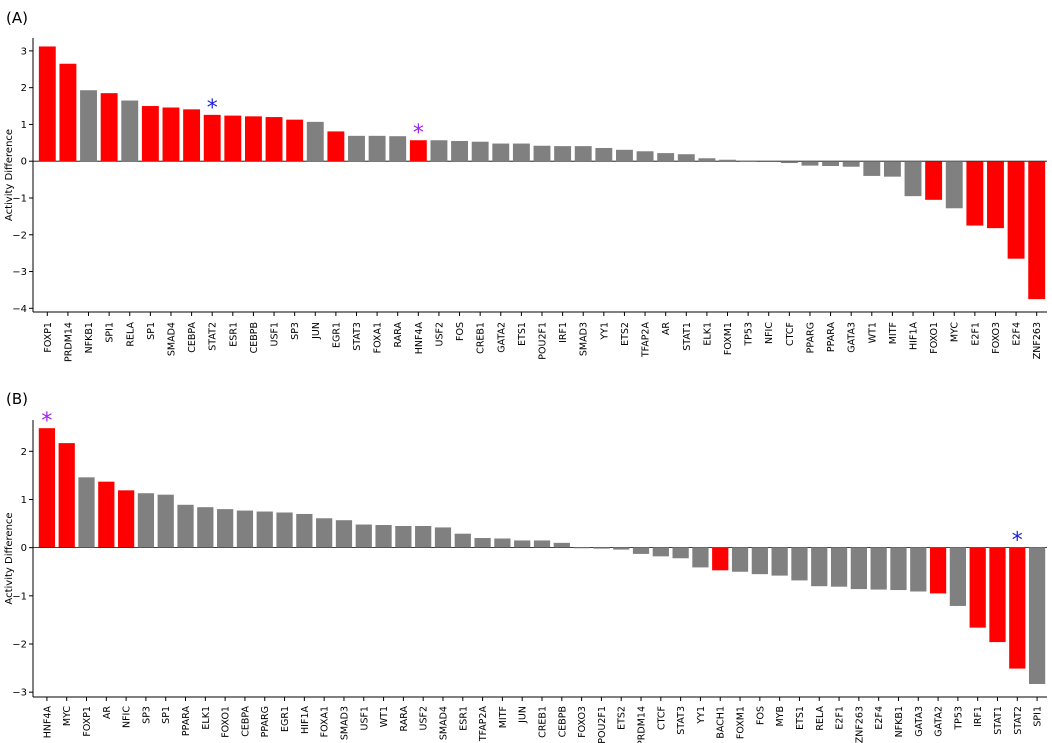 The width and height of the screenshot is (1052, 743). I want to click on x-tick-label: FOXA1, so click(378, 337).